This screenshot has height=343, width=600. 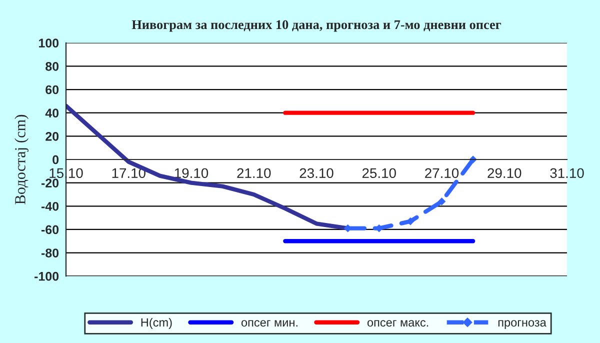 I want to click on y-tick-label: -100, so click(x=46, y=276).